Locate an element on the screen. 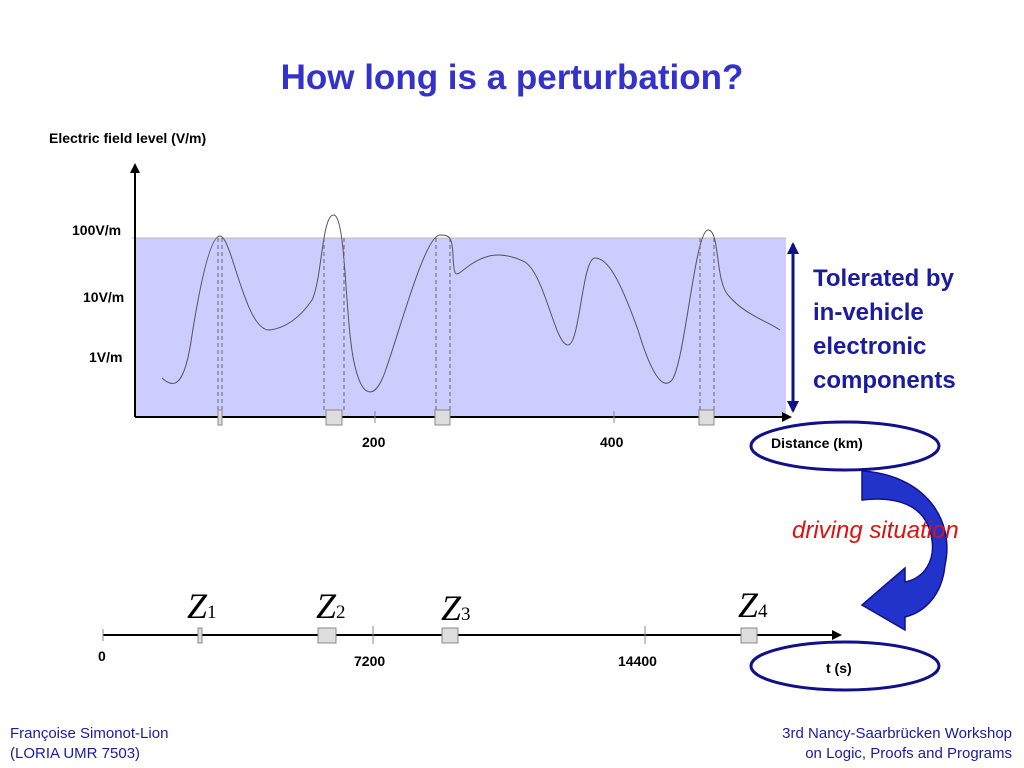  projection-lines is located at coordinates (466, 324).